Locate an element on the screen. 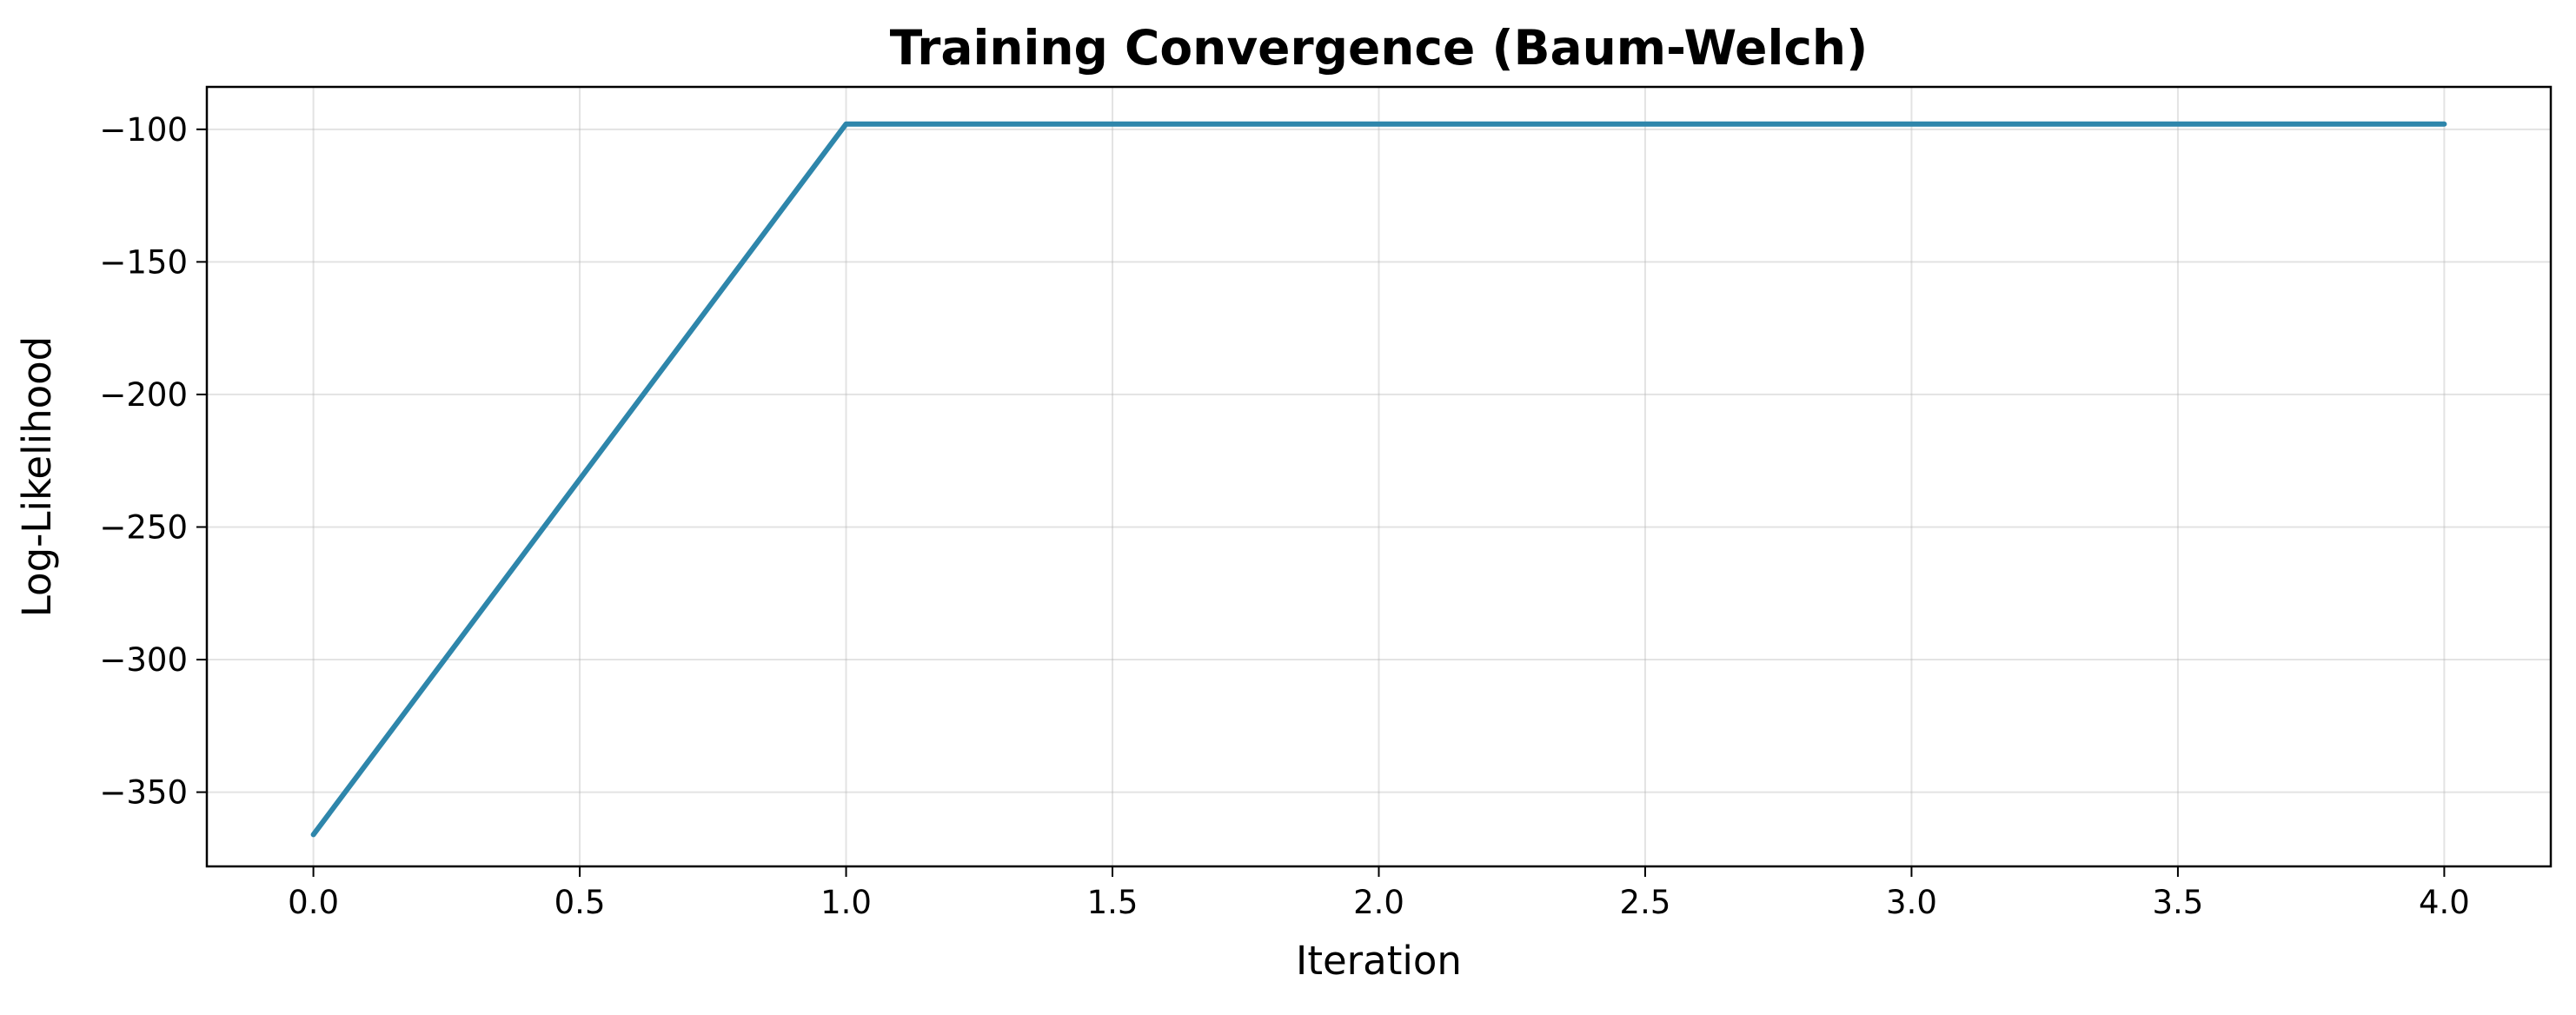  x-tick-label: 2.0 is located at coordinates (1378, 902).